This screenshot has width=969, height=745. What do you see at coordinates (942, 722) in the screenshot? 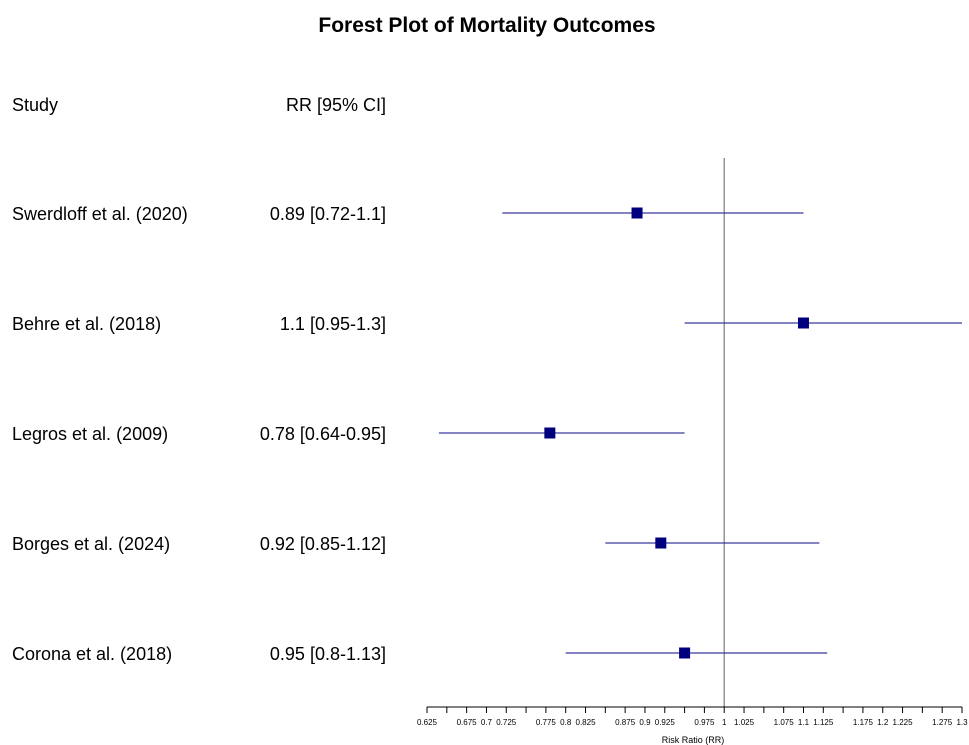
I see `x-tick-label: 1.275` at bounding box center [942, 722].